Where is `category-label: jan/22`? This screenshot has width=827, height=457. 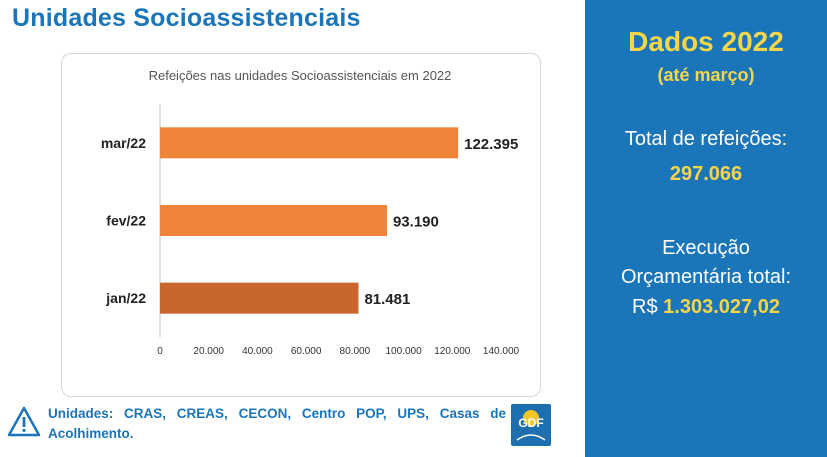 category-label: jan/22 is located at coordinates (125, 298).